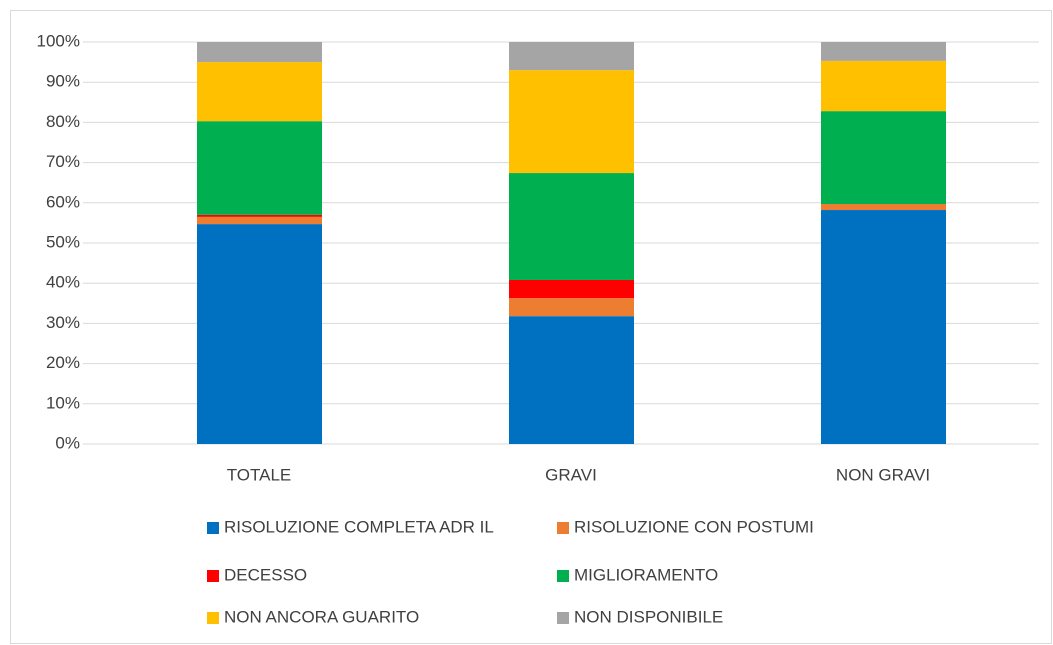 This screenshot has height=645, width=1053. Describe the element at coordinates (63, 81) in the screenshot. I see `y-tick-label: 90%` at that location.